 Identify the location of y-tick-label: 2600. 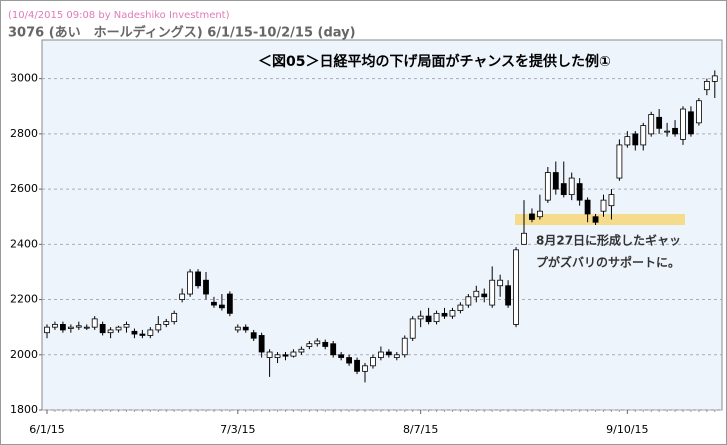
(24, 188).